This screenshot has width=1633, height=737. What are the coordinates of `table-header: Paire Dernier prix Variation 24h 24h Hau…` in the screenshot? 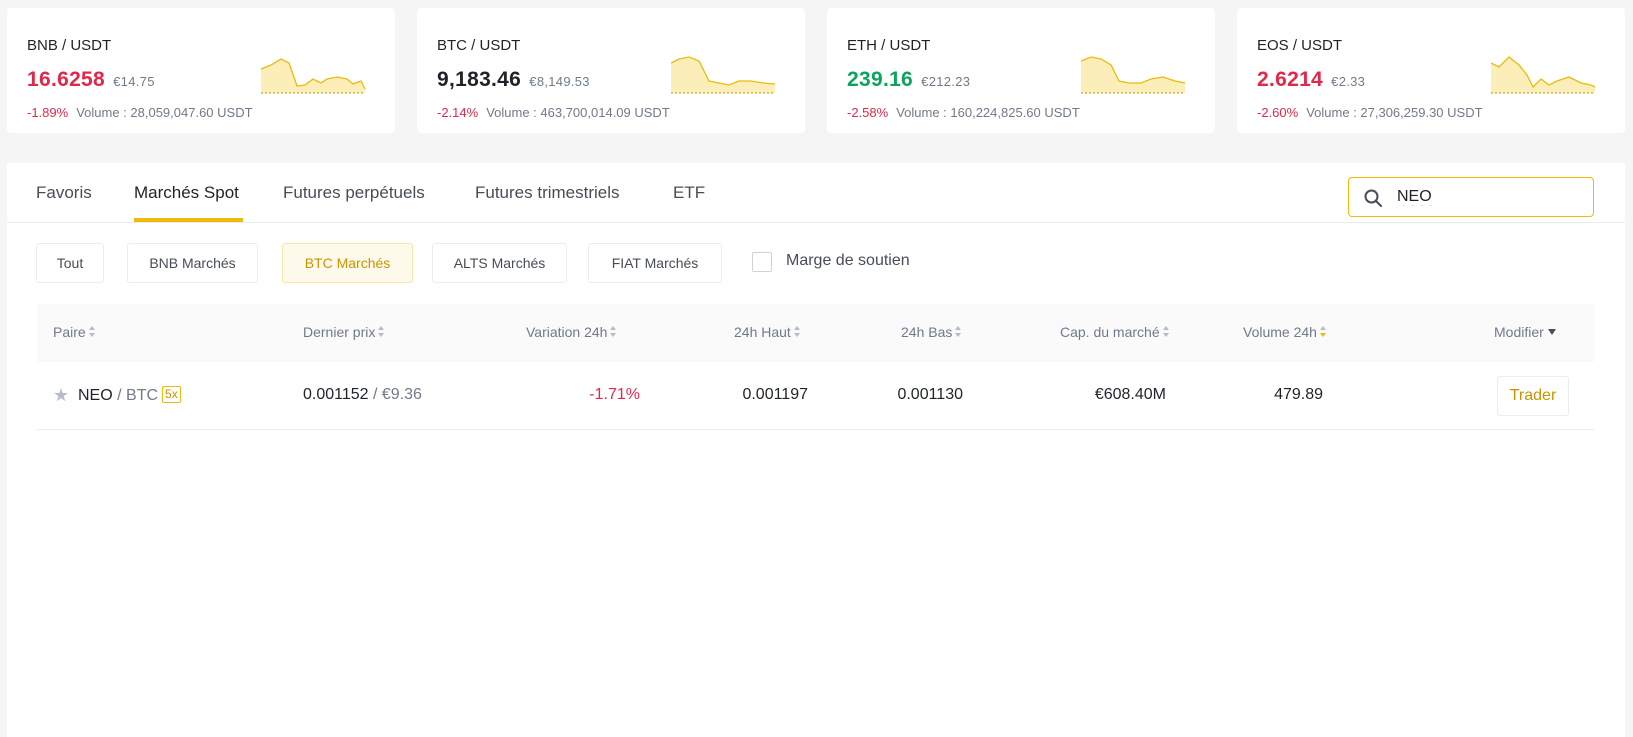 It's located at (815, 333).